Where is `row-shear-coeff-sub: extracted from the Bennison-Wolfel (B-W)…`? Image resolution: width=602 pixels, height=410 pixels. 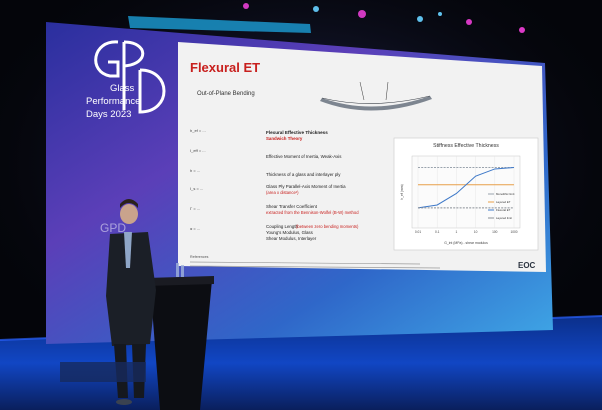
row-shear-coeff-sub: extracted from the Bennison-Wolfel (B-W)… is located at coordinates (312, 212).